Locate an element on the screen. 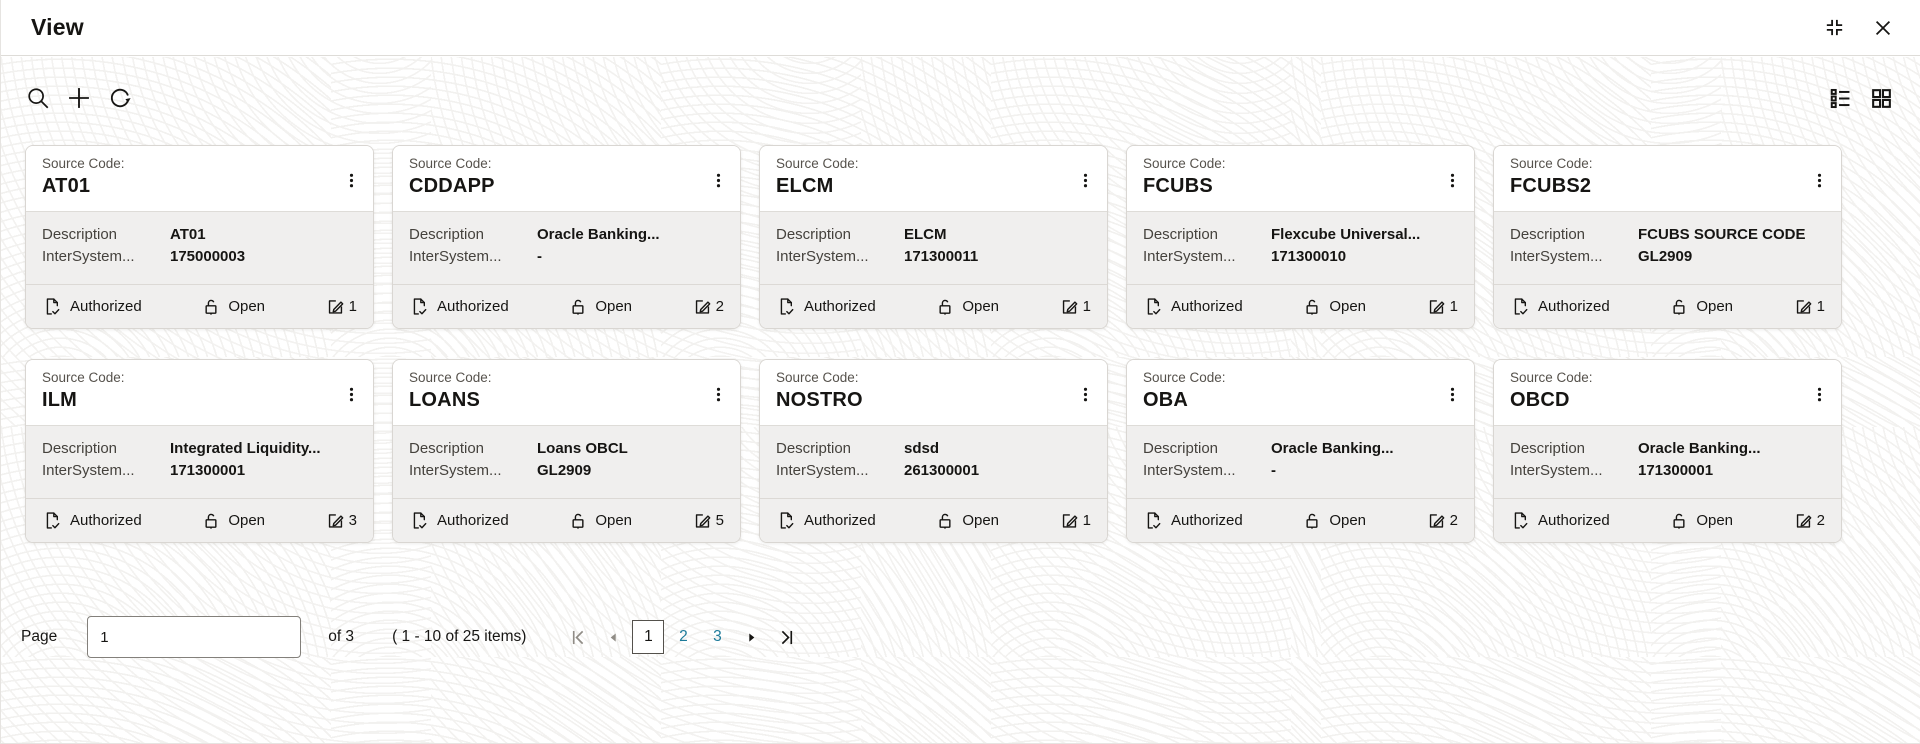 This screenshot has width=1920, height=744. source-code-card: Source Code: ELCM Description ELCM Inter is located at coordinates (933, 237).